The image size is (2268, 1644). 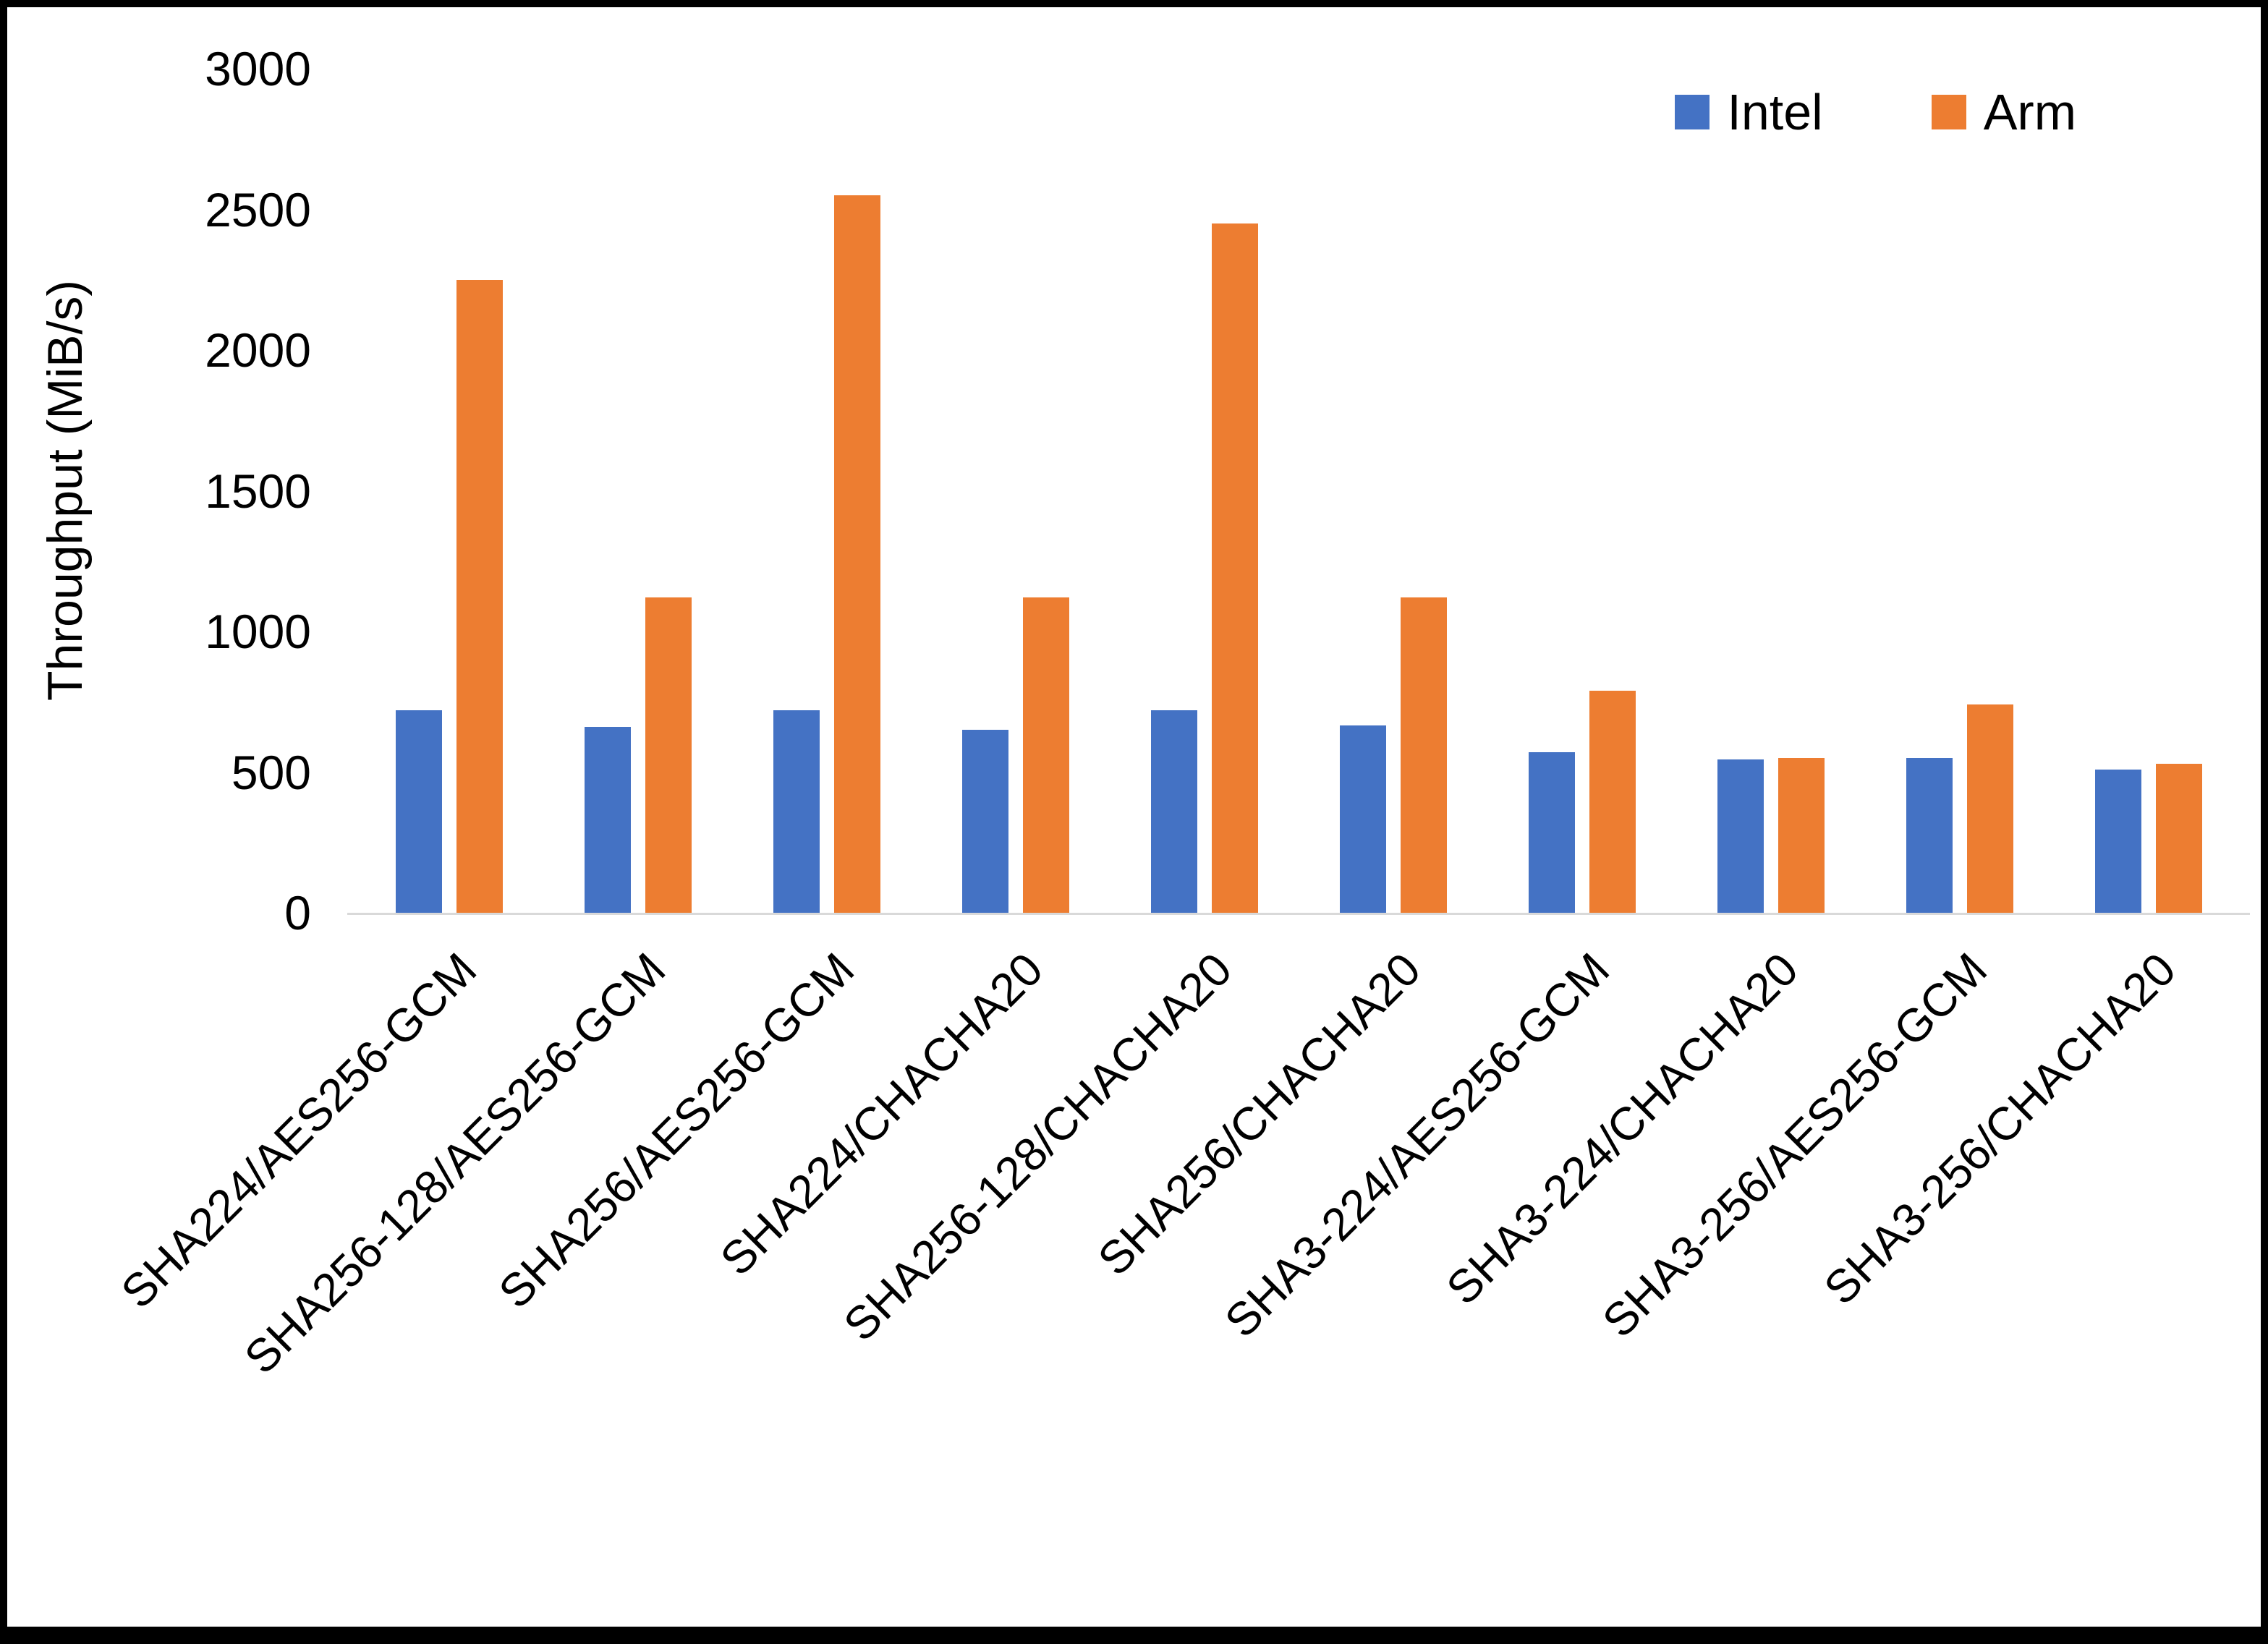 What do you see at coordinates (1259, 1114) in the screenshot?
I see `x-axis-label: SHA256/CHACHA20` at bounding box center [1259, 1114].